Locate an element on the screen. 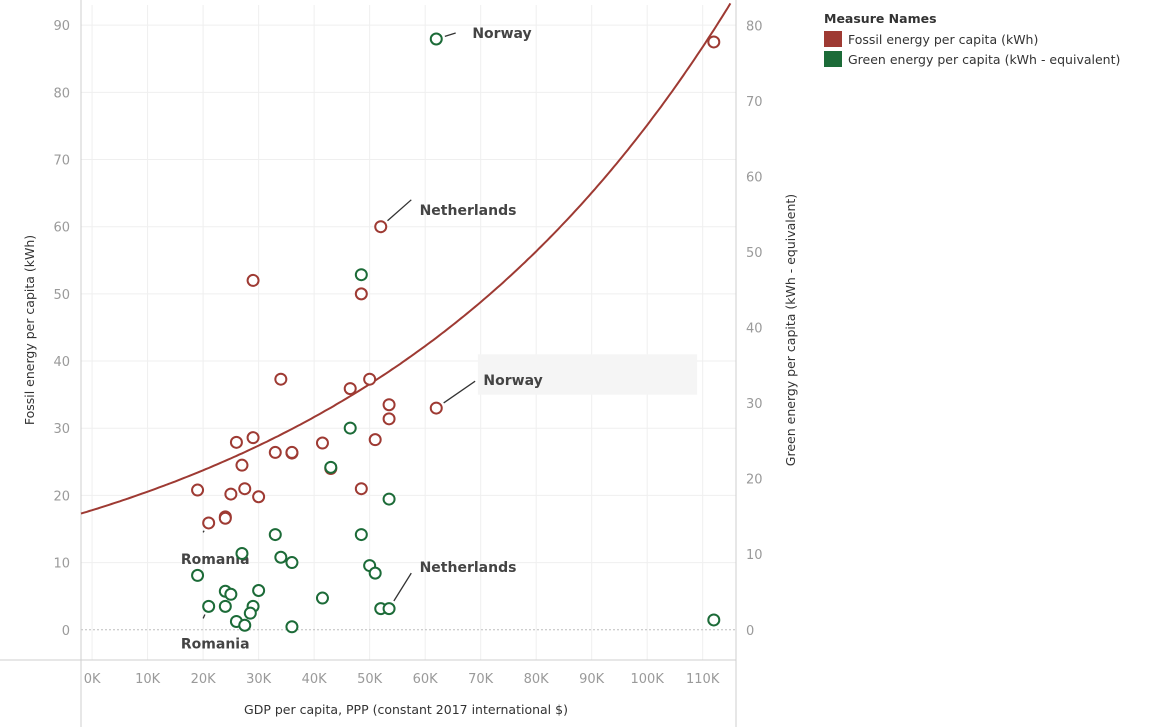 Image resolution: width=1155 pixels, height=727 pixels. y-left-tick-label: 50 is located at coordinates (61, 295).